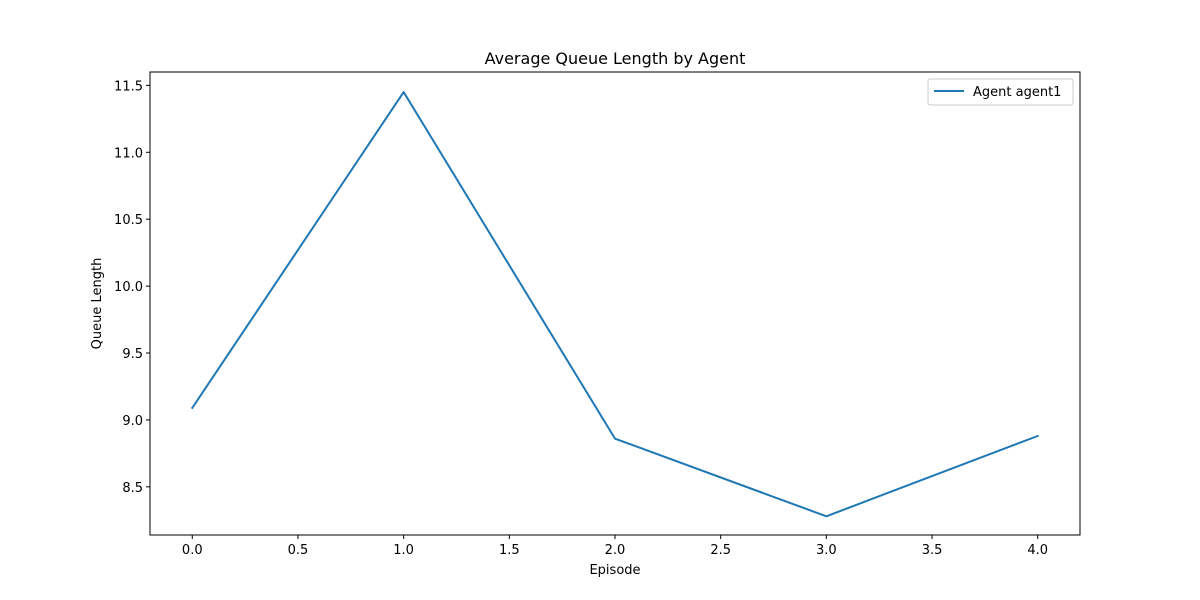 The image size is (1200, 600). I want to click on legend: Agent agent1, so click(1000, 92).